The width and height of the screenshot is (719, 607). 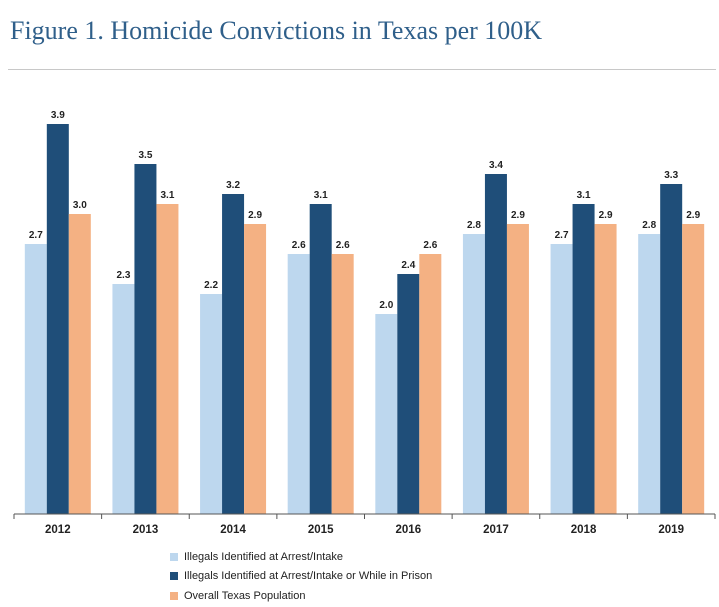 What do you see at coordinates (496, 165) in the screenshot?
I see `data-label: 3.4` at bounding box center [496, 165].